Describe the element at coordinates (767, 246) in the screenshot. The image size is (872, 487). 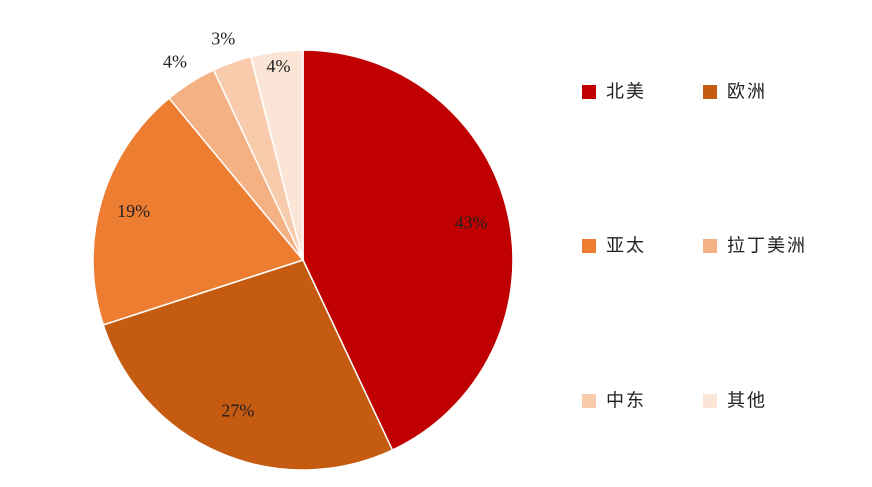
I see `legend-label-4: 拉丁美洲` at that location.